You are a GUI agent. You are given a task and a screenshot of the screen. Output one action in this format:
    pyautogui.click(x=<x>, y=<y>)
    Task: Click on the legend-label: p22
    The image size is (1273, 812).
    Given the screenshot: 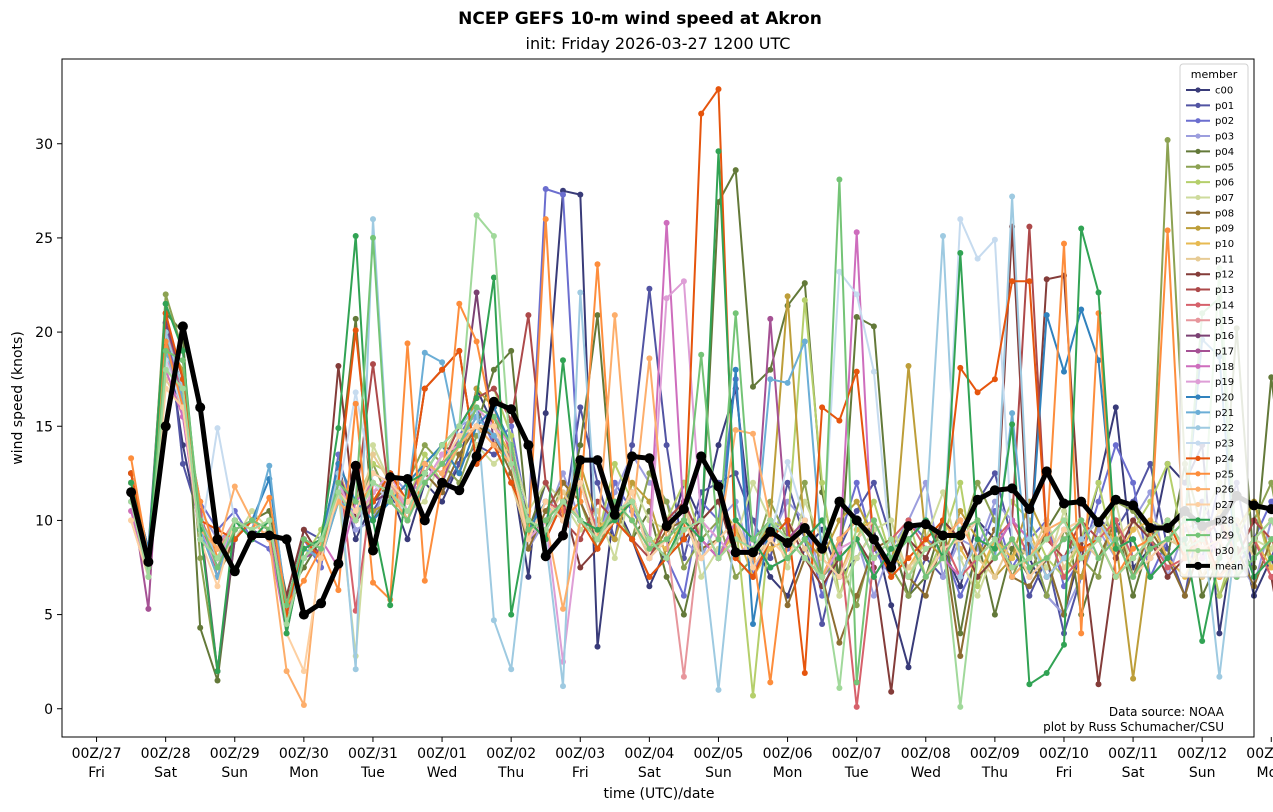 What is the action you would take?
    pyautogui.click(x=1224, y=428)
    